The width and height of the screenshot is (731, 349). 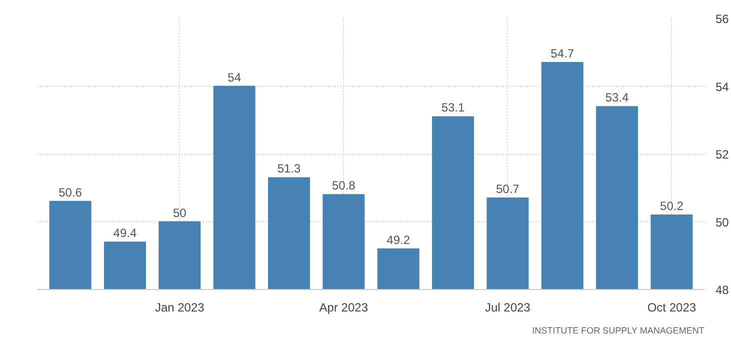 What do you see at coordinates (671, 307) in the screenshot?
I see `x-tick-label: Oct 2023` at bounding box center [671, 307].